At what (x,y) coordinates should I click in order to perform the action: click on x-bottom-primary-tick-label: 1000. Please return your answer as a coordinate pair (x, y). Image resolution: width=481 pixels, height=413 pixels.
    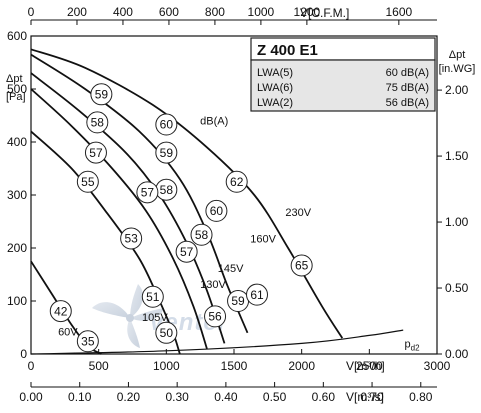
    Looking at the image, I should click on (166, 366).